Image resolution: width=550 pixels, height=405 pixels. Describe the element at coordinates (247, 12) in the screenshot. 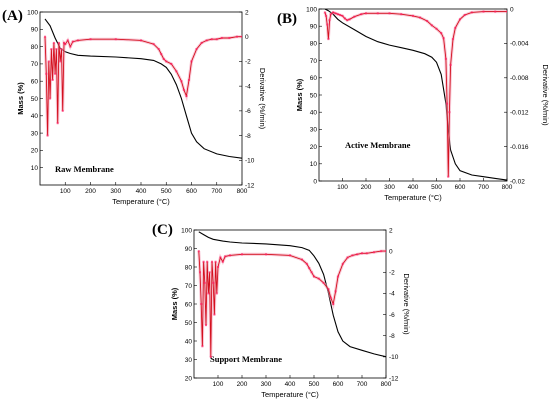

I see `y2-tick-label: 2` at that location.